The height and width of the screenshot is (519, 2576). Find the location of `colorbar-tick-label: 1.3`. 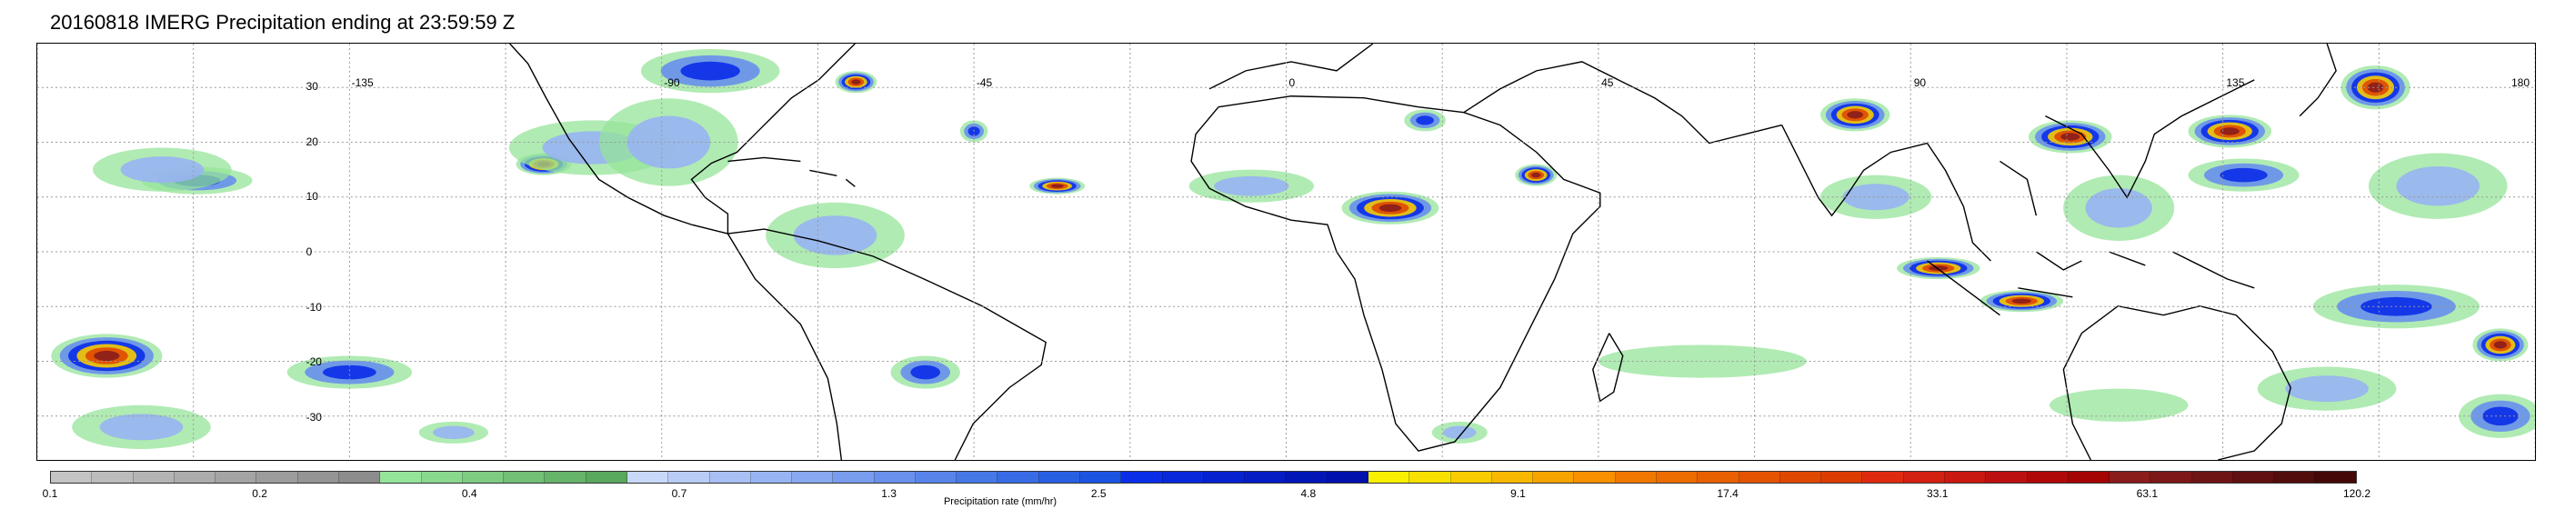

colorbar-tick-label: 1.3 is located at coordinates (889, 493).